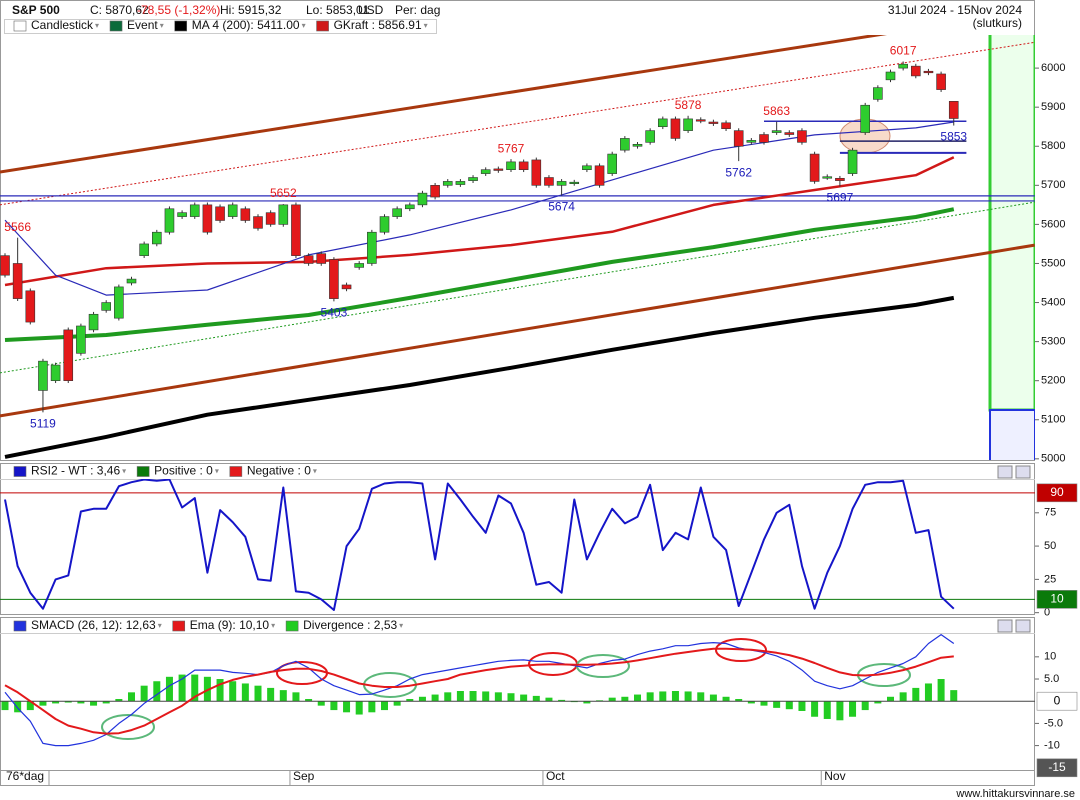 This screenshot has height=800, width=1080. What do you see at coordinates (955, 10) in the screenshot?
I see `date-range: 31Jul 2024 - 15Nov 2024` at bounding box center [955, 10].